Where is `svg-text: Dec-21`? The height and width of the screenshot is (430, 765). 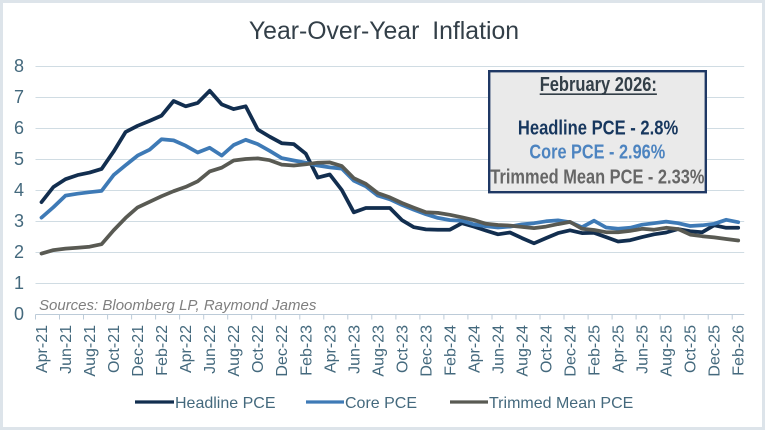
svg-text: Dec-21 is located at coordinates (138, 351).